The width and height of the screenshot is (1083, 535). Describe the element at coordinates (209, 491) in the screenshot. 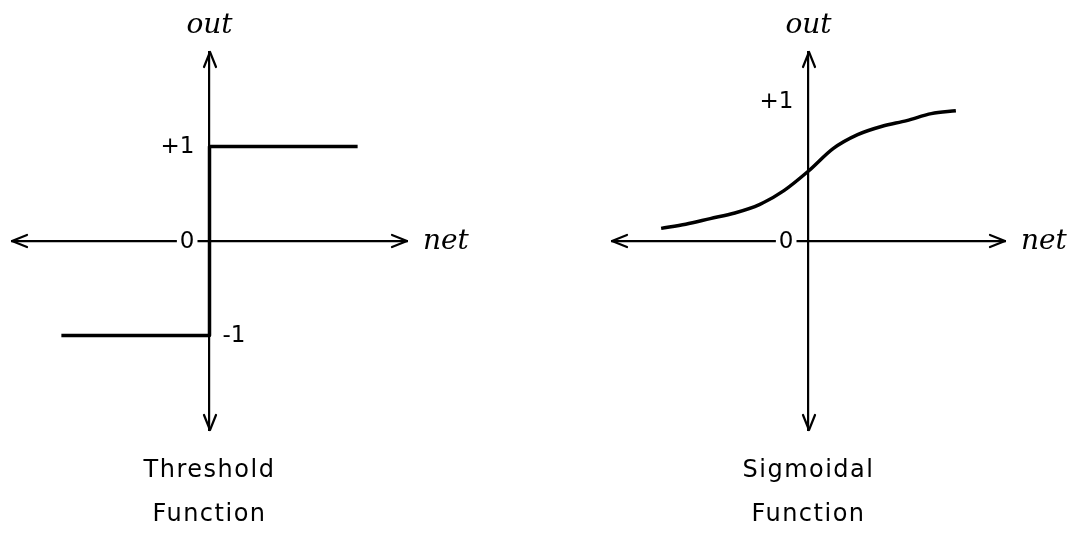

I see `text: Threshold Function` at that location.